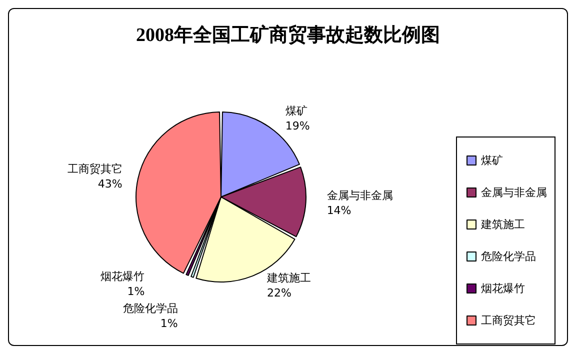 The width and height of the screenshot is (578, 356). I want to click on data-label: 22%, so click(279, 293).